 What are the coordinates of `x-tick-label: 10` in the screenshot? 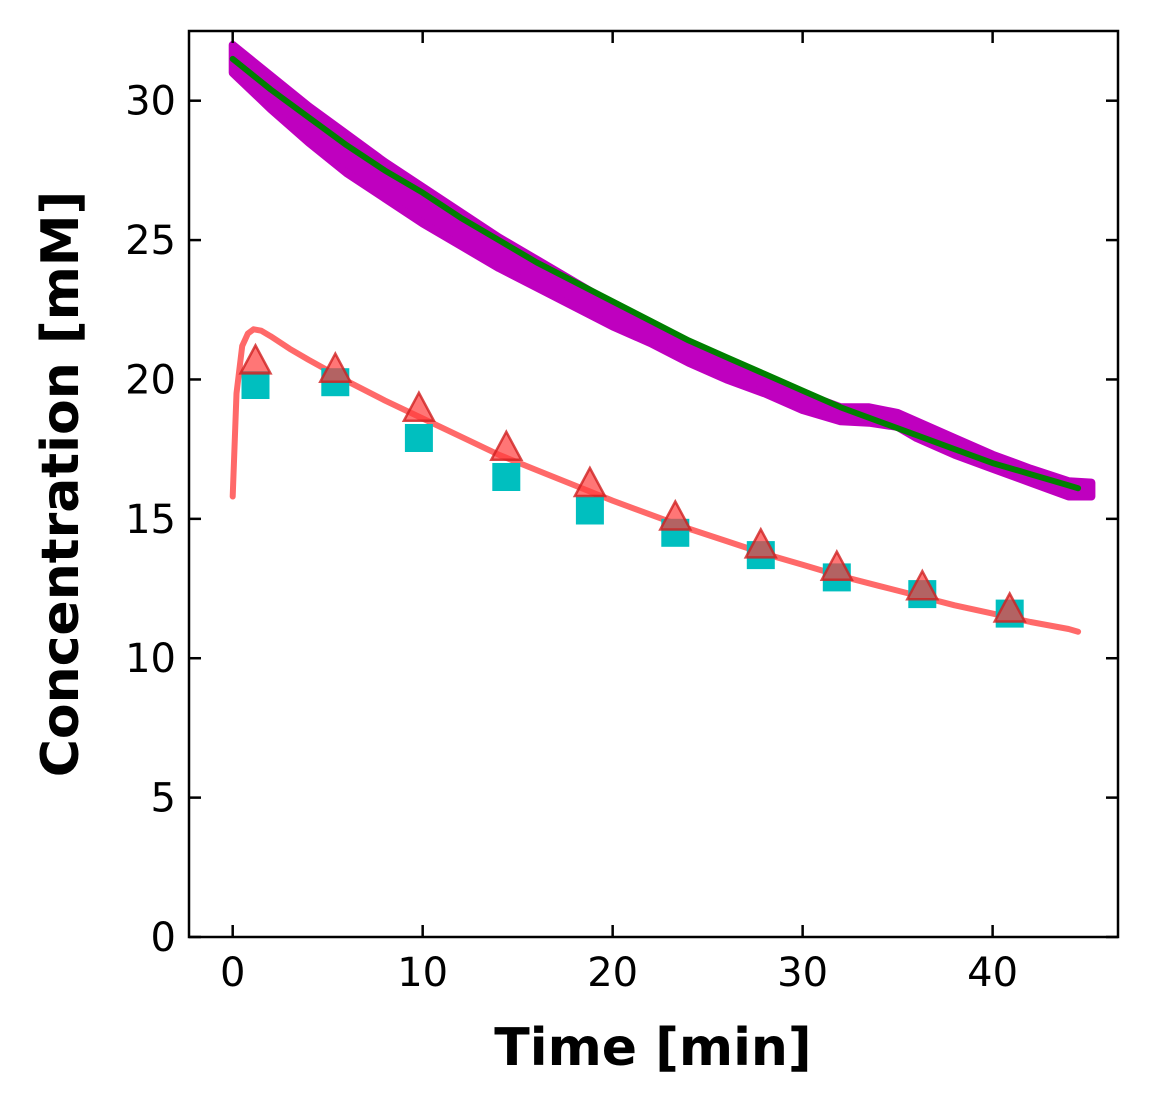 It's located at (422, 973).